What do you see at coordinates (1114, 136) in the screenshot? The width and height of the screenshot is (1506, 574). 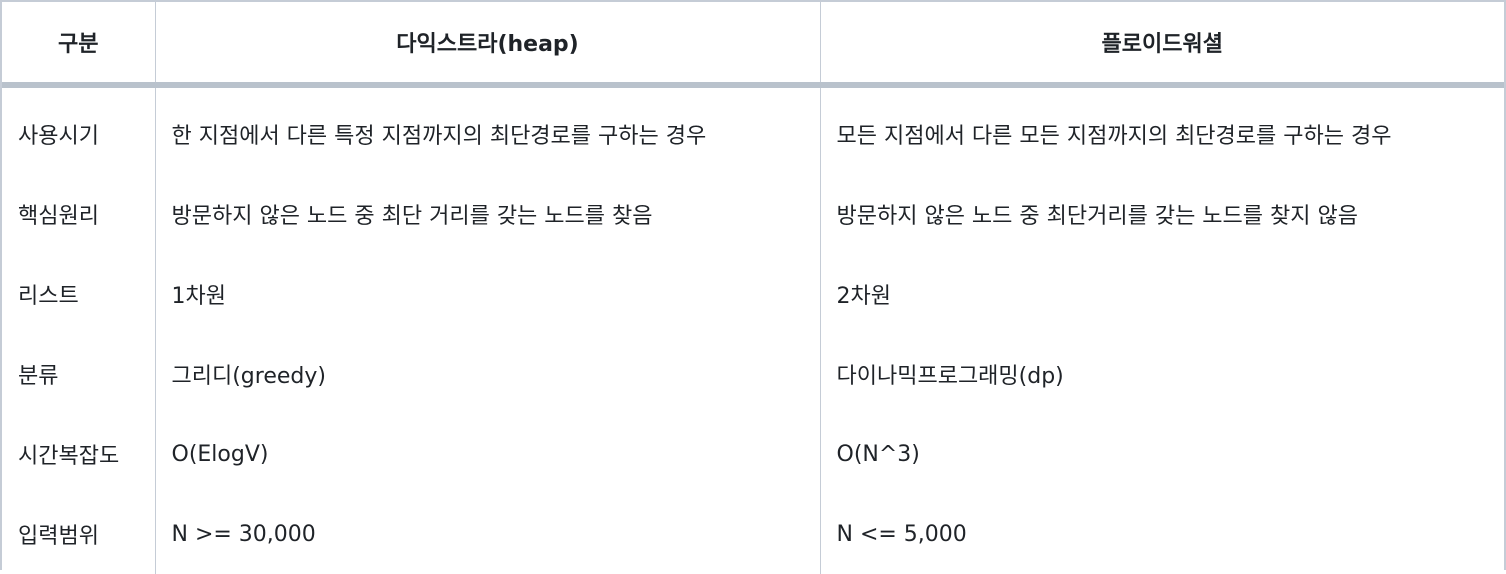 I see `floyd-cell: 모든 지점에서 다른 모든 지점까지의 최단경로를 구하는 경우` at bounding box center [1114, 136].